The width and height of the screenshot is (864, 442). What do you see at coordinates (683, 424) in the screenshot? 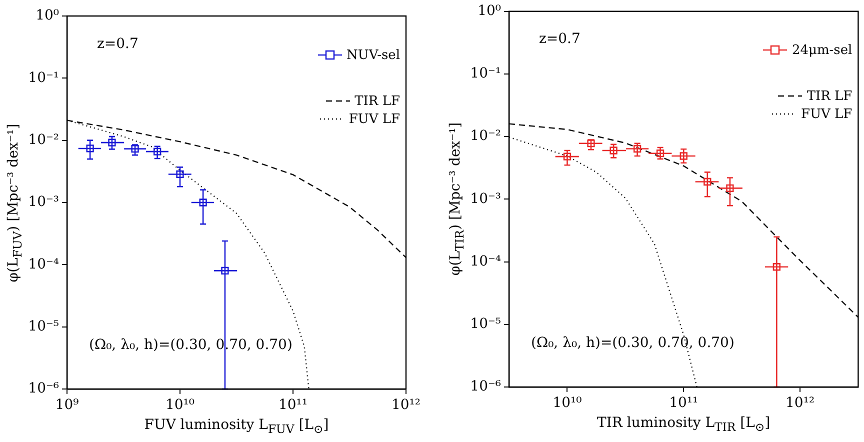
I see `x-axis-title: TIR luminosity L$_{TIR}$ [L$_{⊙}$]` at bounding box center [683, 424].